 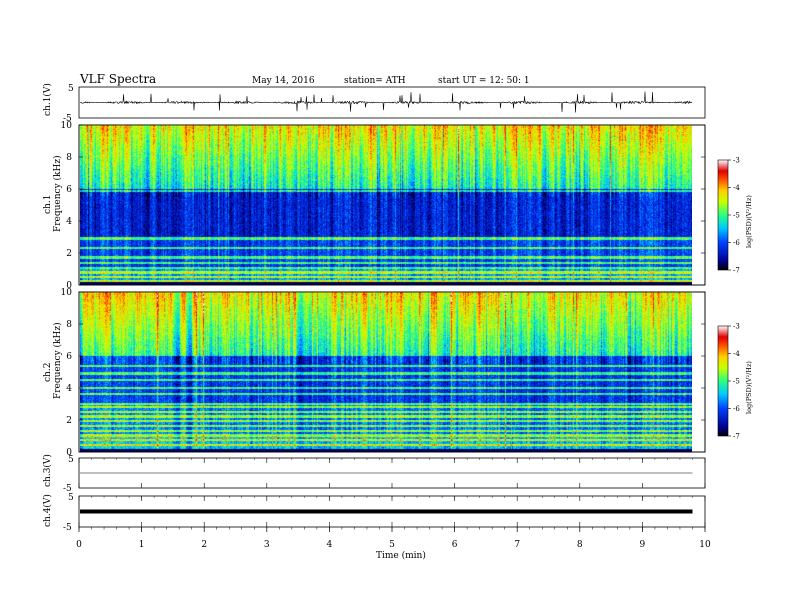 What do you see at coordinates (69, 254) in the screenshot?
I see `ch1-freq-ytick-label: 2` at bounding box center [69, 254].